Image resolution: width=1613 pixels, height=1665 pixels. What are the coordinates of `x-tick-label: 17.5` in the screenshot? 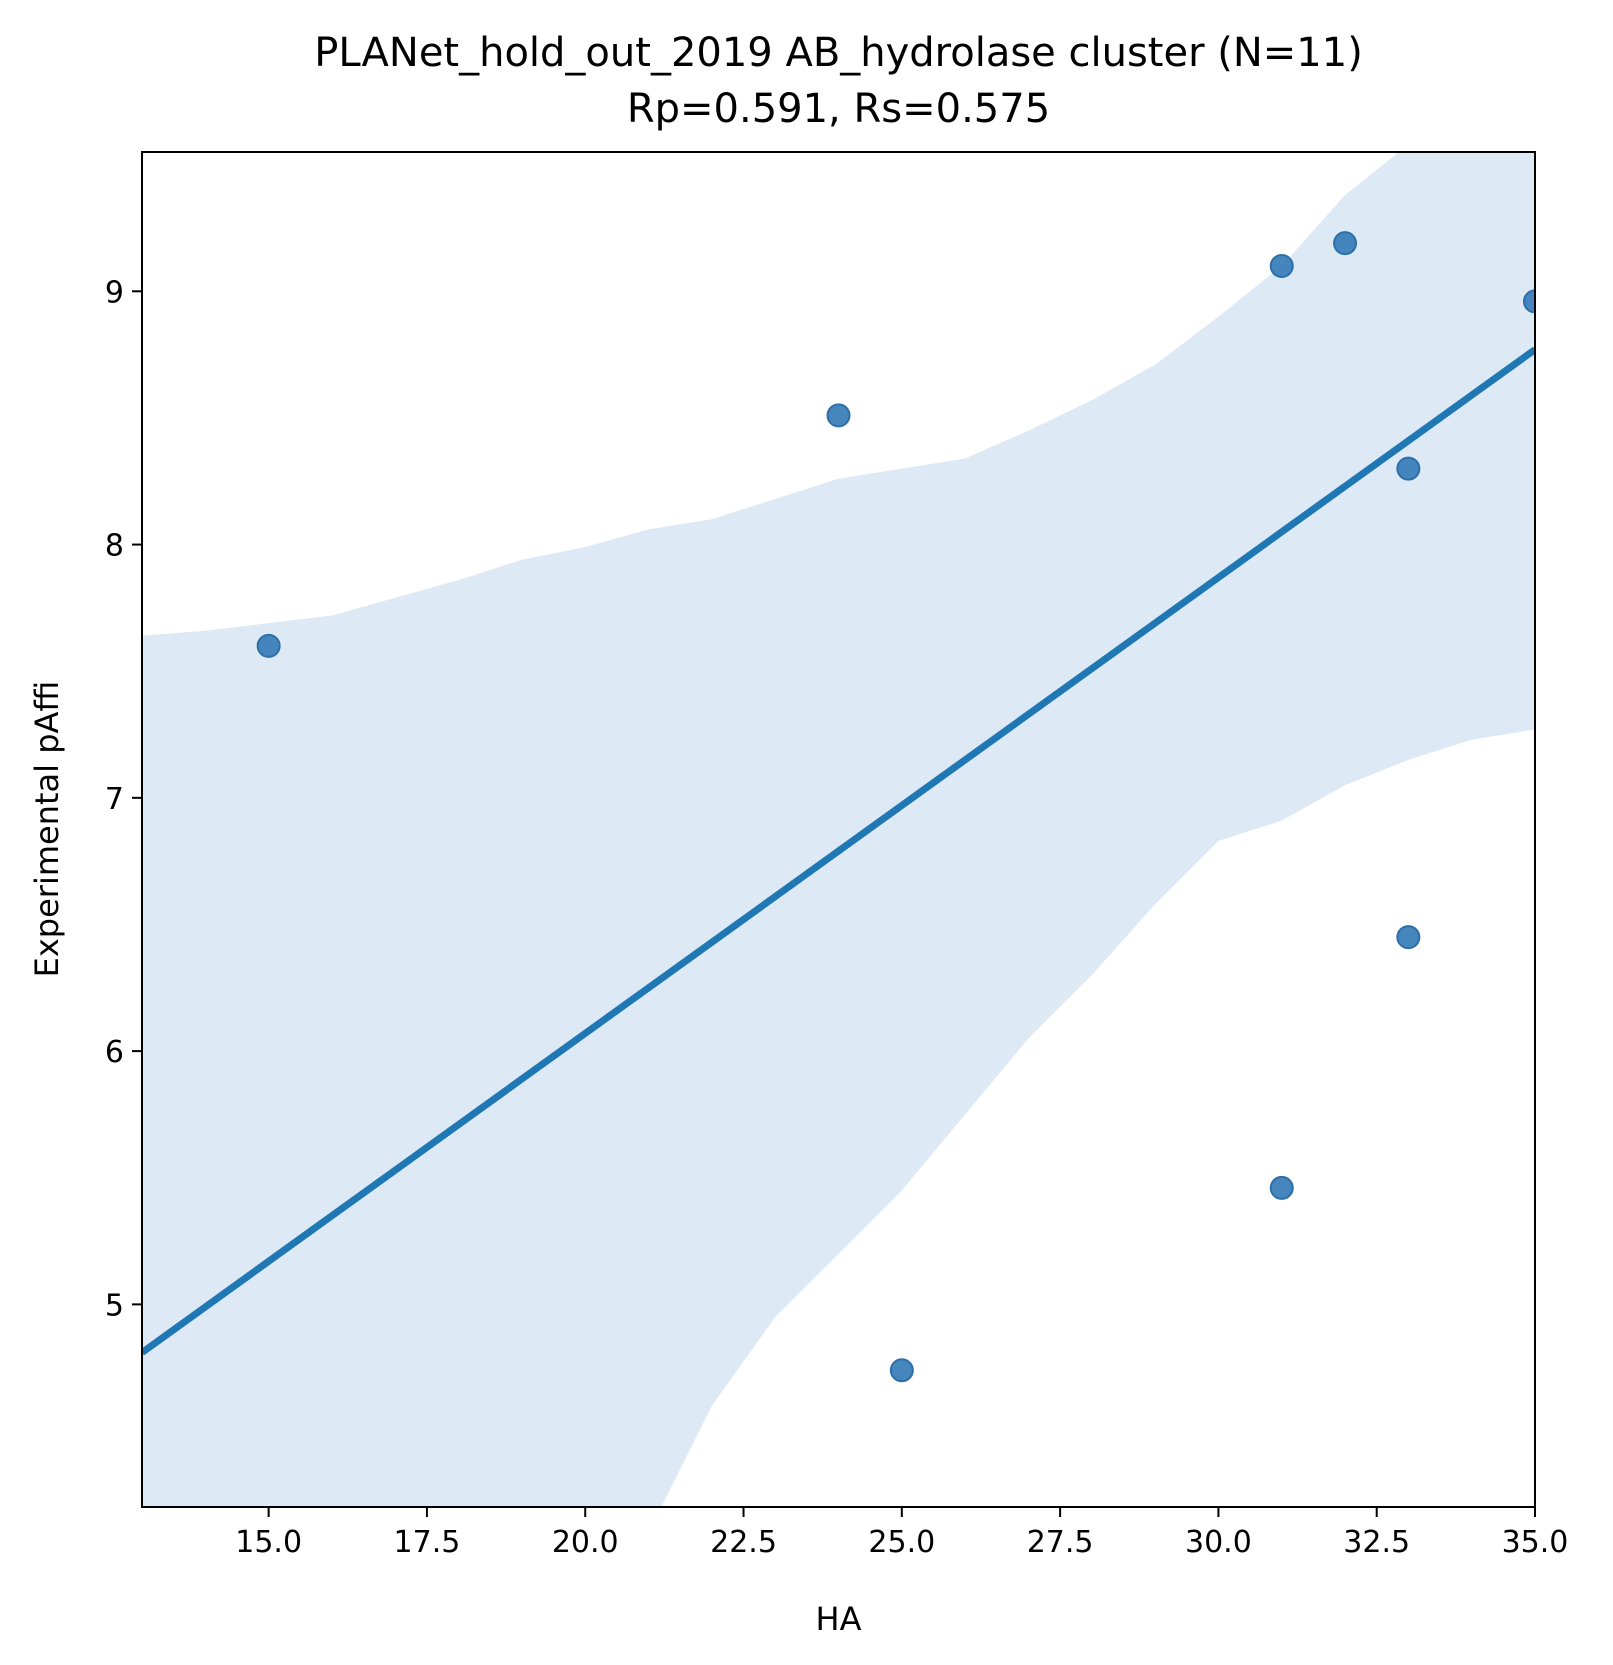 It's located at (427, 1542).